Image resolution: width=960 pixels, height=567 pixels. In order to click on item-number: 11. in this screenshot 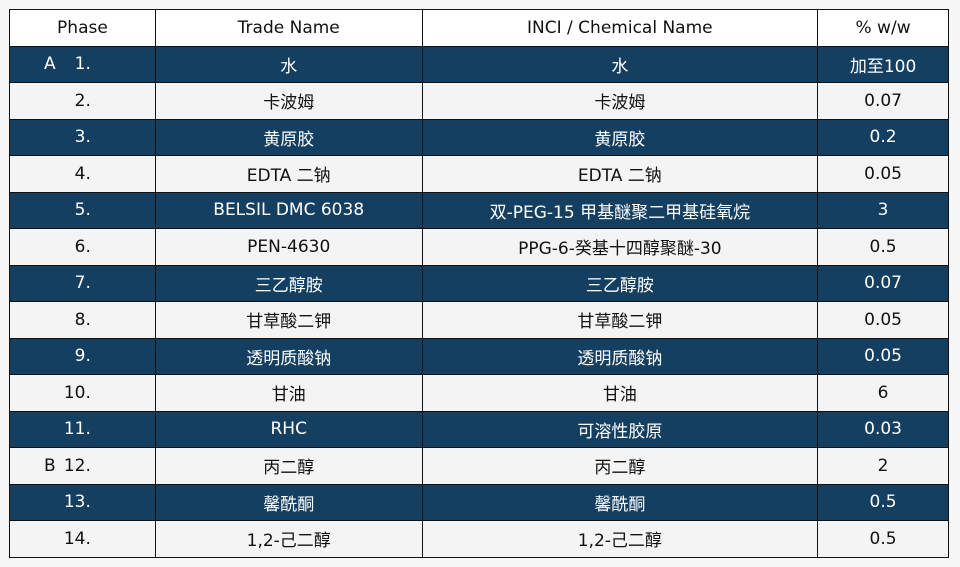, I will do `click(77, 429)`.